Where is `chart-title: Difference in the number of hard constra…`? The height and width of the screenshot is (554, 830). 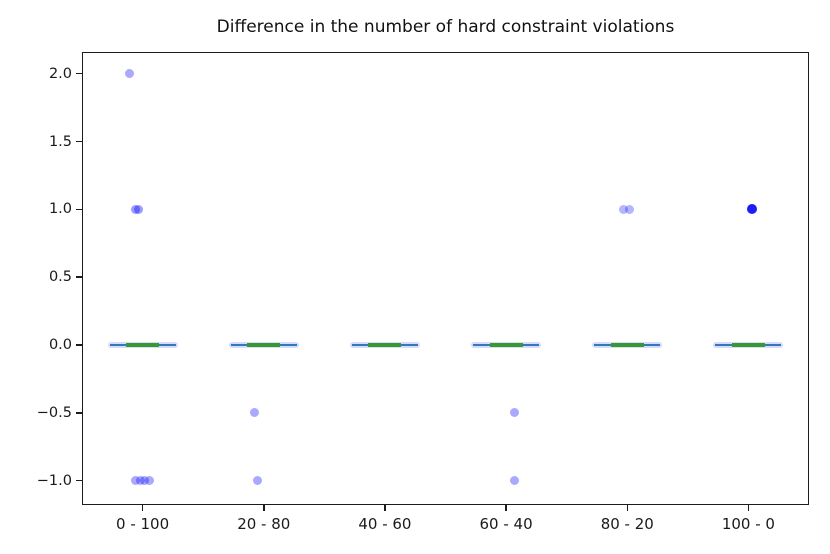 chart-title: Difference in the number of hard constra… is located at coordinates (445, 27).